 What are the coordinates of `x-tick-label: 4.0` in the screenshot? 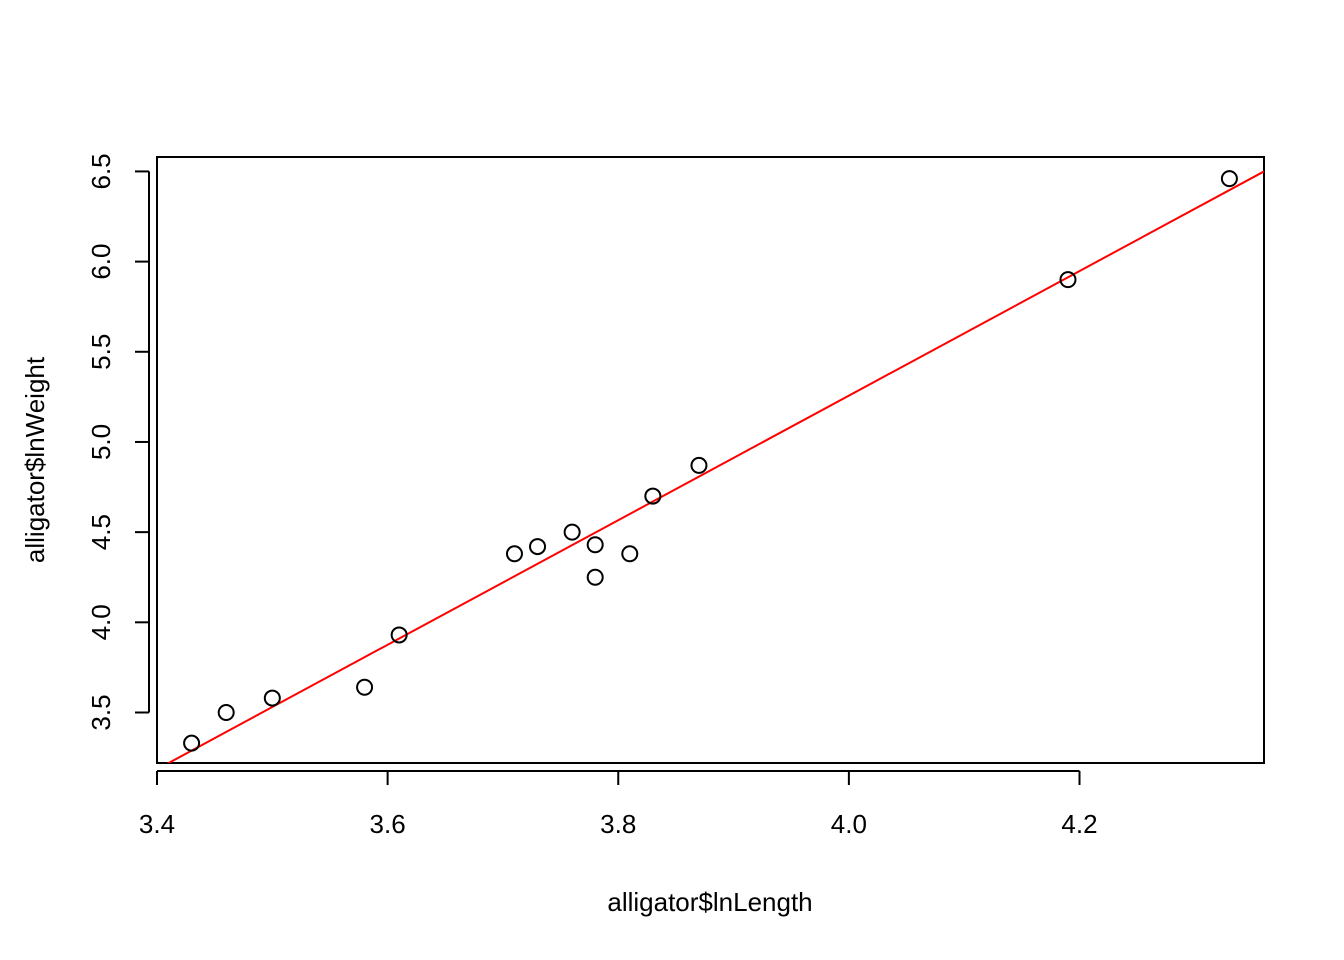 It's located at (849, 824).